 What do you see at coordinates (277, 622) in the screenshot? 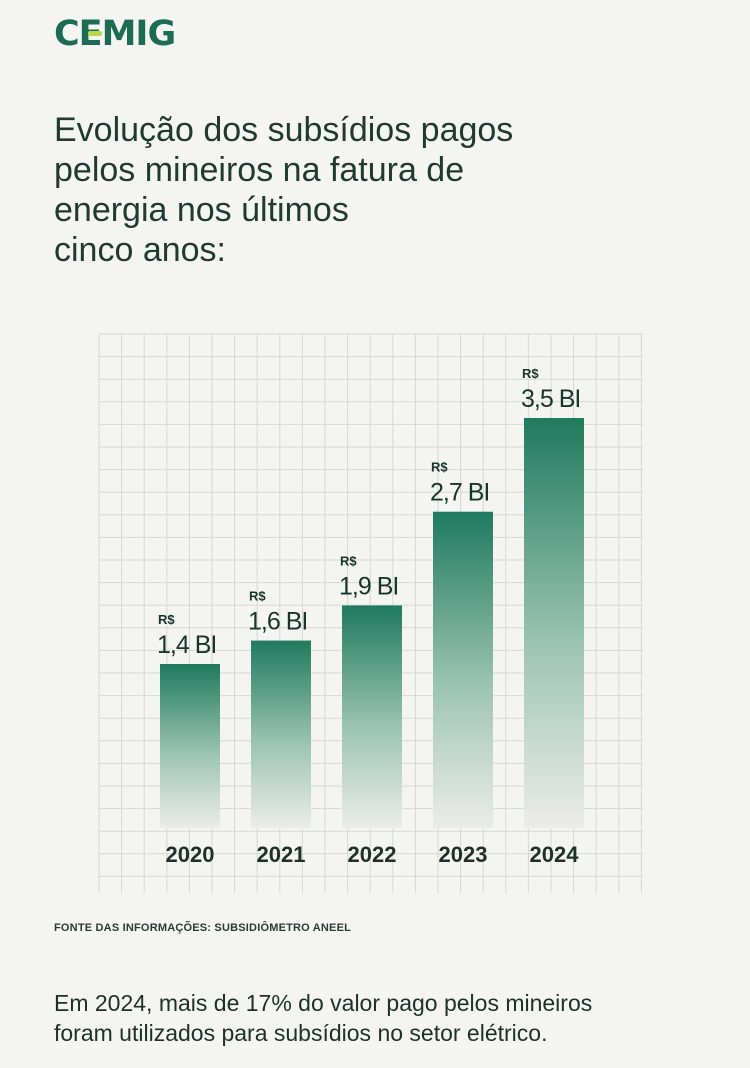
I see `bar-value-label: 1,6 BI` at bounding box center [277, 622].